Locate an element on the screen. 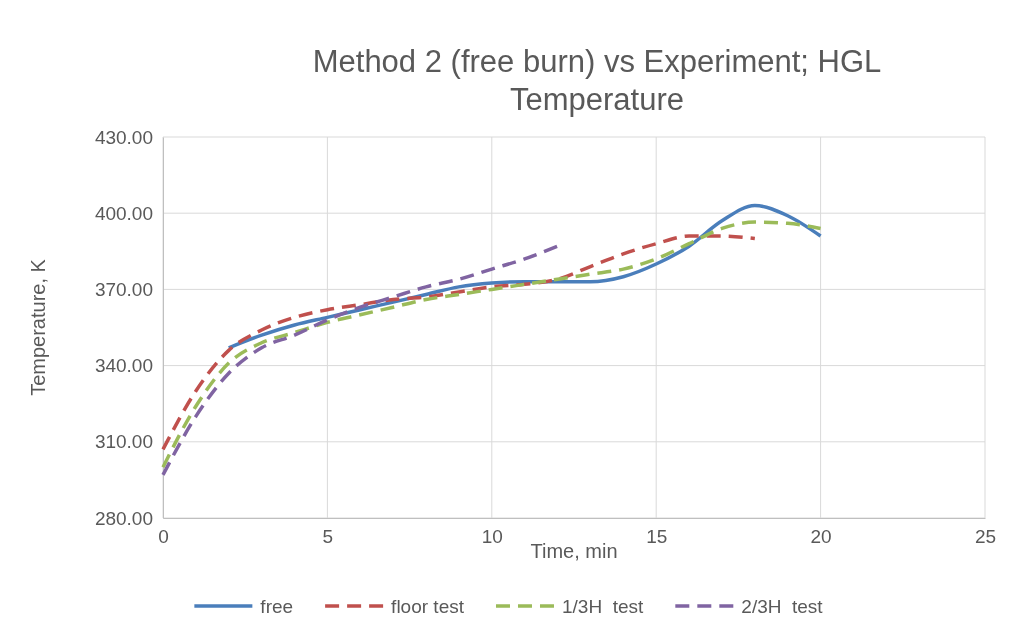  legend-label: 1/3H test is located at coordinates (603, 606).